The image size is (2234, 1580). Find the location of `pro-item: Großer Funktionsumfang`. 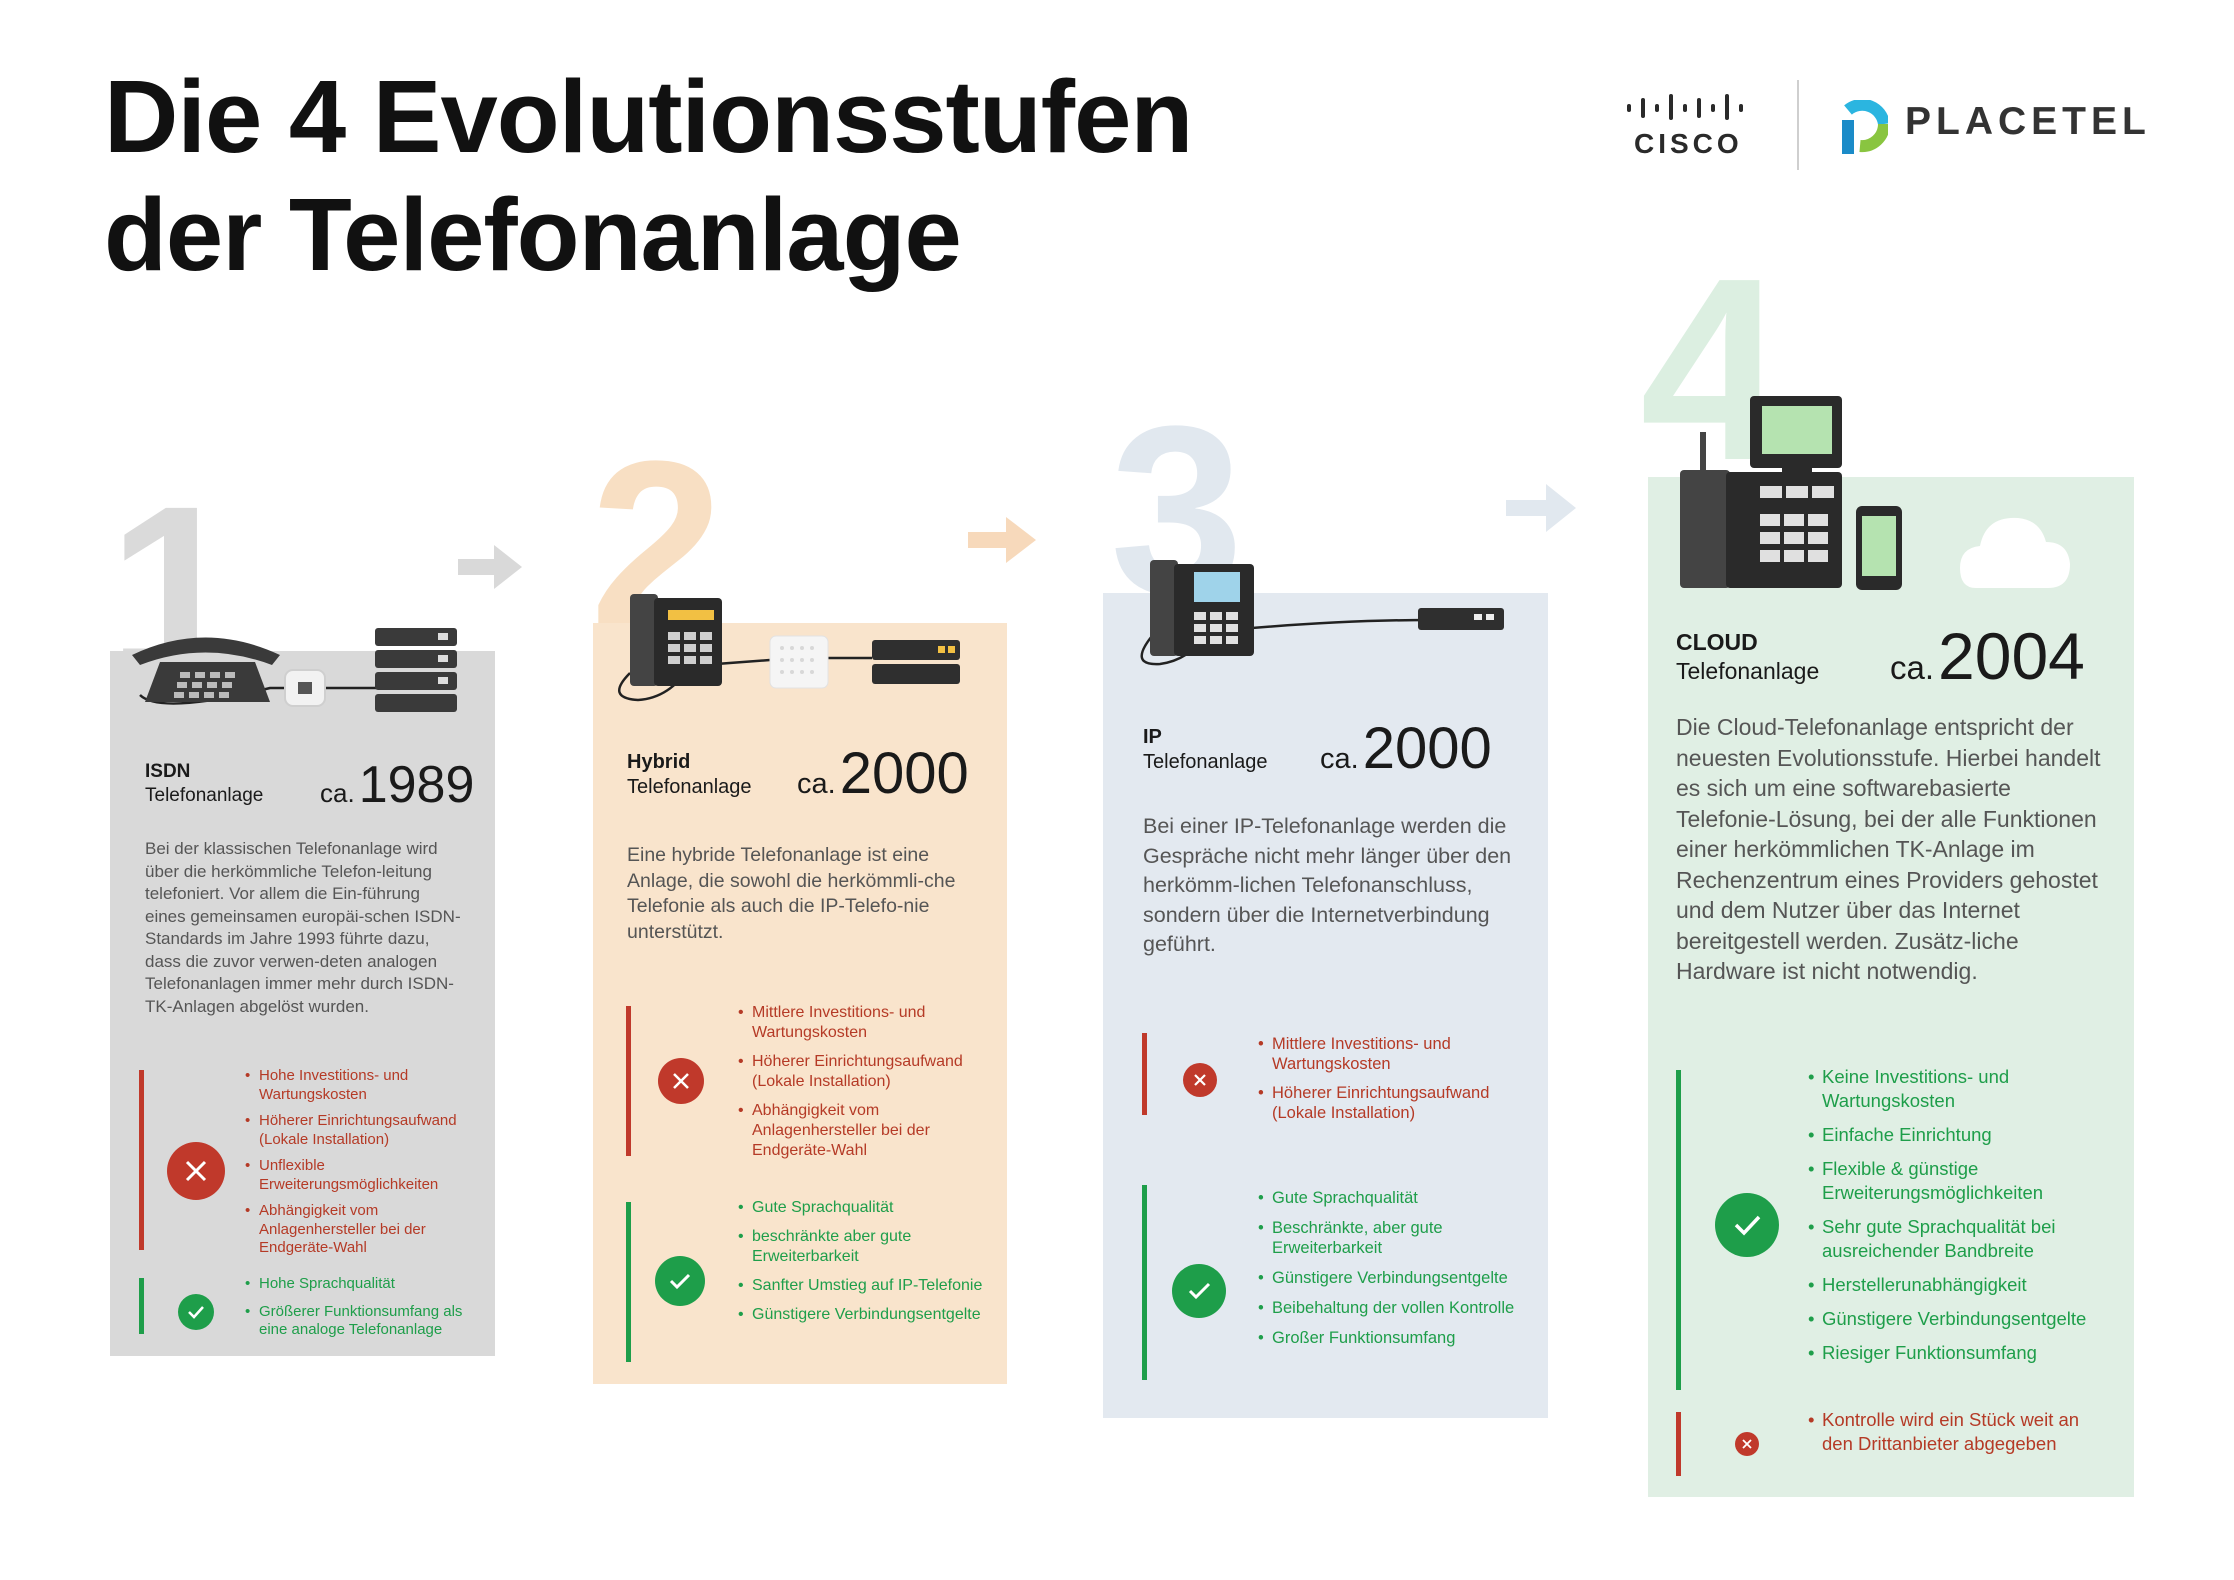

pro-item: Großer Funktionsumfang is located at coordinates (1393, 1338).